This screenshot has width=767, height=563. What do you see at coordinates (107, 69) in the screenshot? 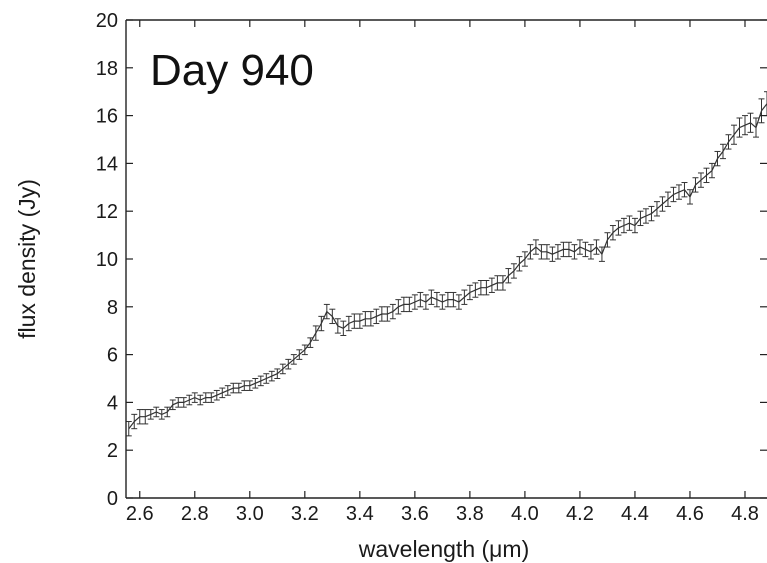
I see `y-tick-label: 18` at bounding box center [107, 69].